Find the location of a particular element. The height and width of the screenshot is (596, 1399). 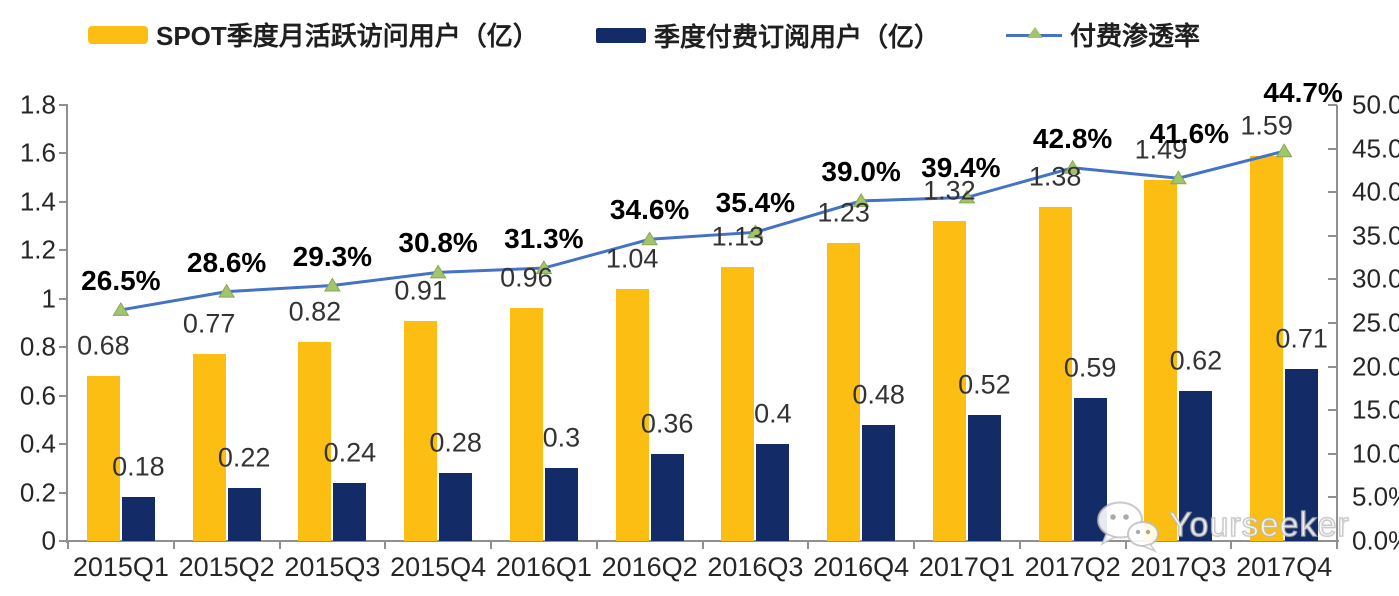

penetration-label: 42.8% is located at coordinates (1072, 138).